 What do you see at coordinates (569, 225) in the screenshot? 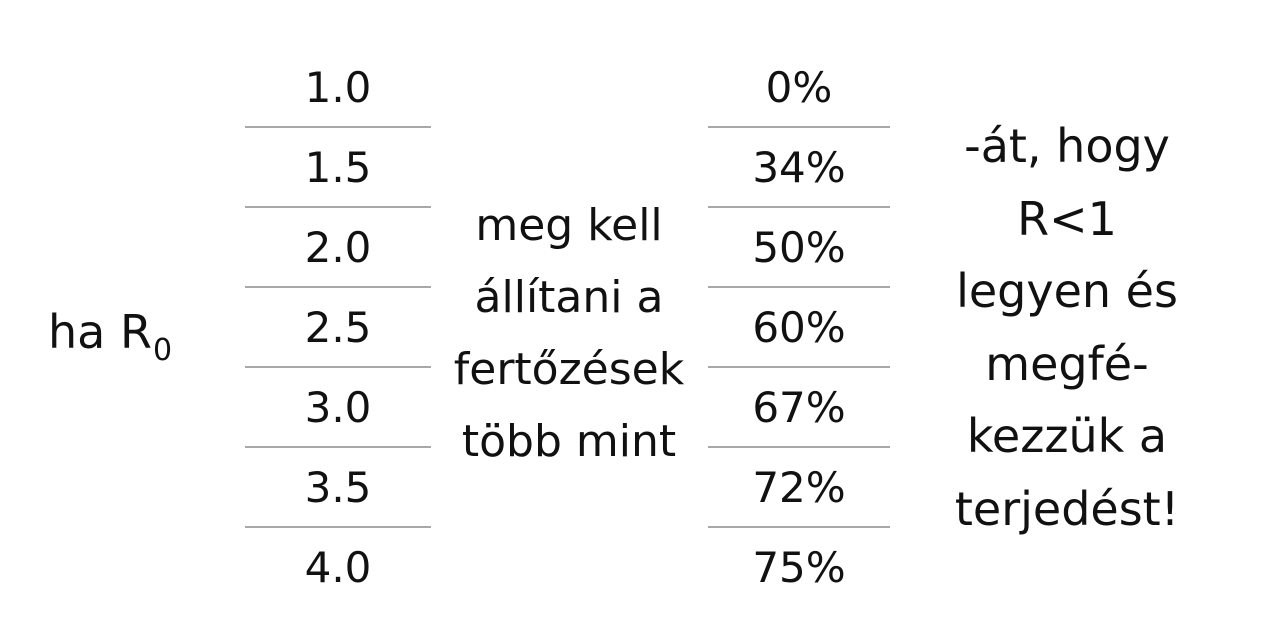
I see `middle-phrase-line: meg kell` at bounding box center [569, 225].